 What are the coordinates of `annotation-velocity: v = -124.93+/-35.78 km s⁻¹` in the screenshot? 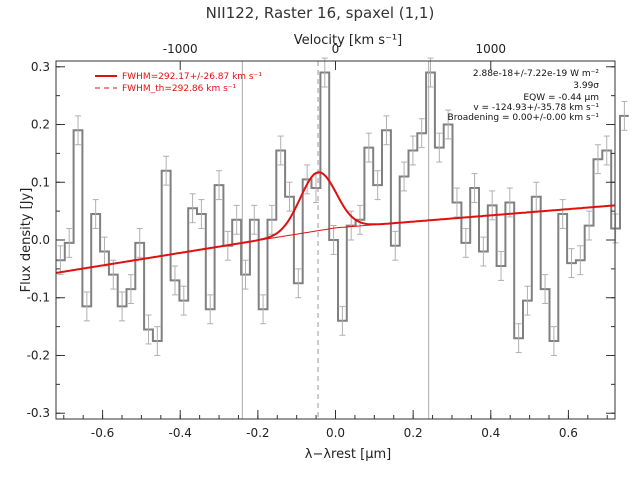 It's located at (536, 108).